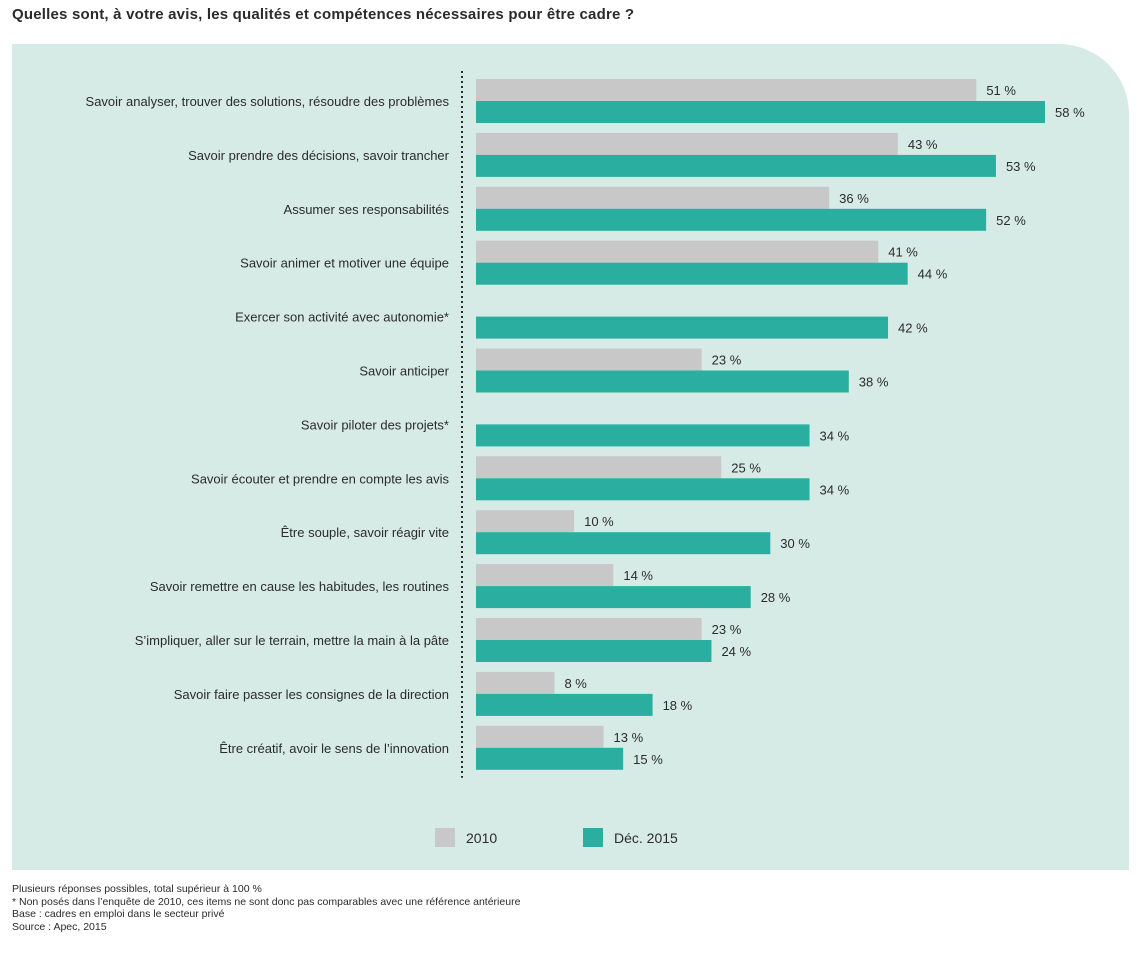  I want to click on bar-group: Savoir anticiper 23 % 38 %, so click(624, 370).